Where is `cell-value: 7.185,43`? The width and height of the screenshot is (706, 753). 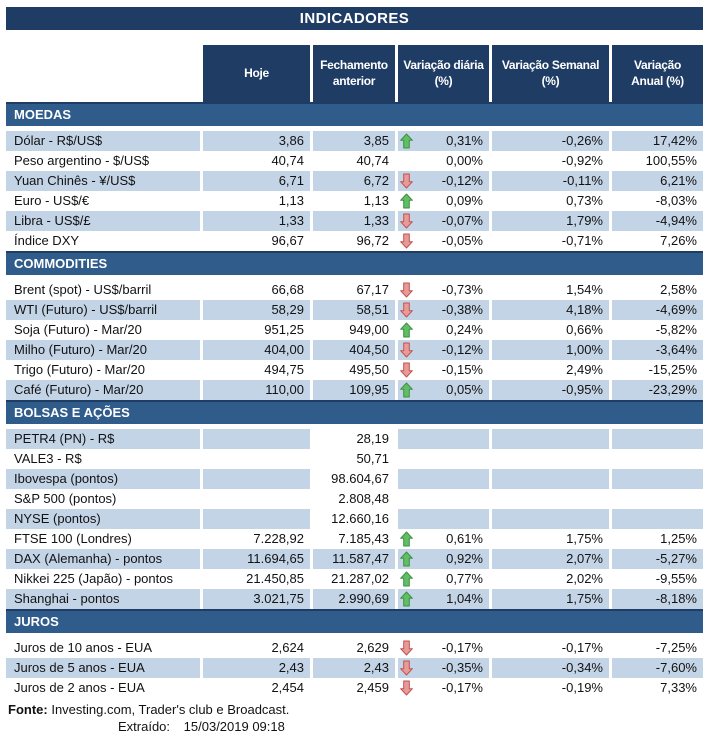
cell-value: 7.185,43 is located at coordinates (363, 538).